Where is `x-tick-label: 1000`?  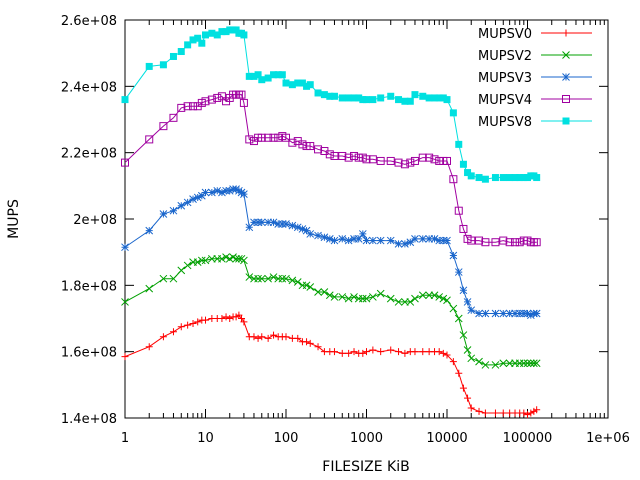 x-tick-label: 1000 is located at coordinates (366, 438).